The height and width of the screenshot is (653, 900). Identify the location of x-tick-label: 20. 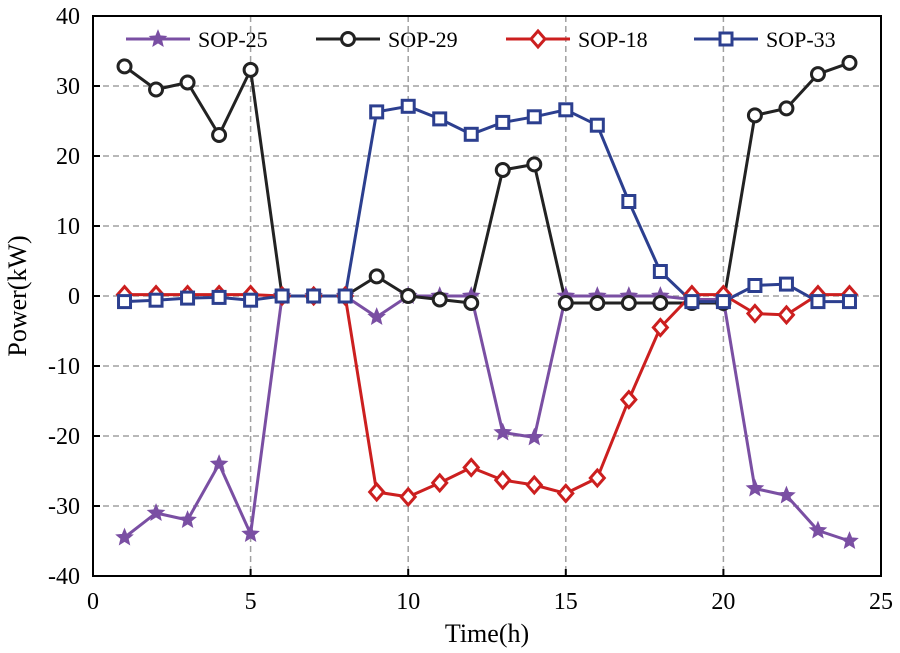
(723, 602).